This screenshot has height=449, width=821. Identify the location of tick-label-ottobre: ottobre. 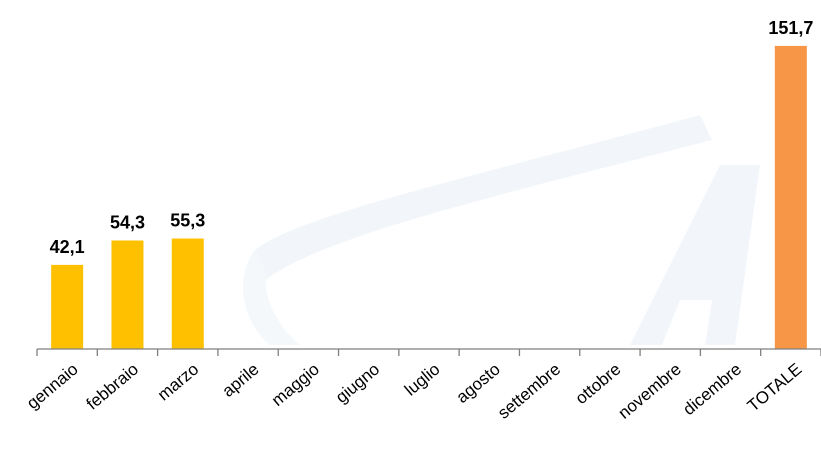
(598, 384).